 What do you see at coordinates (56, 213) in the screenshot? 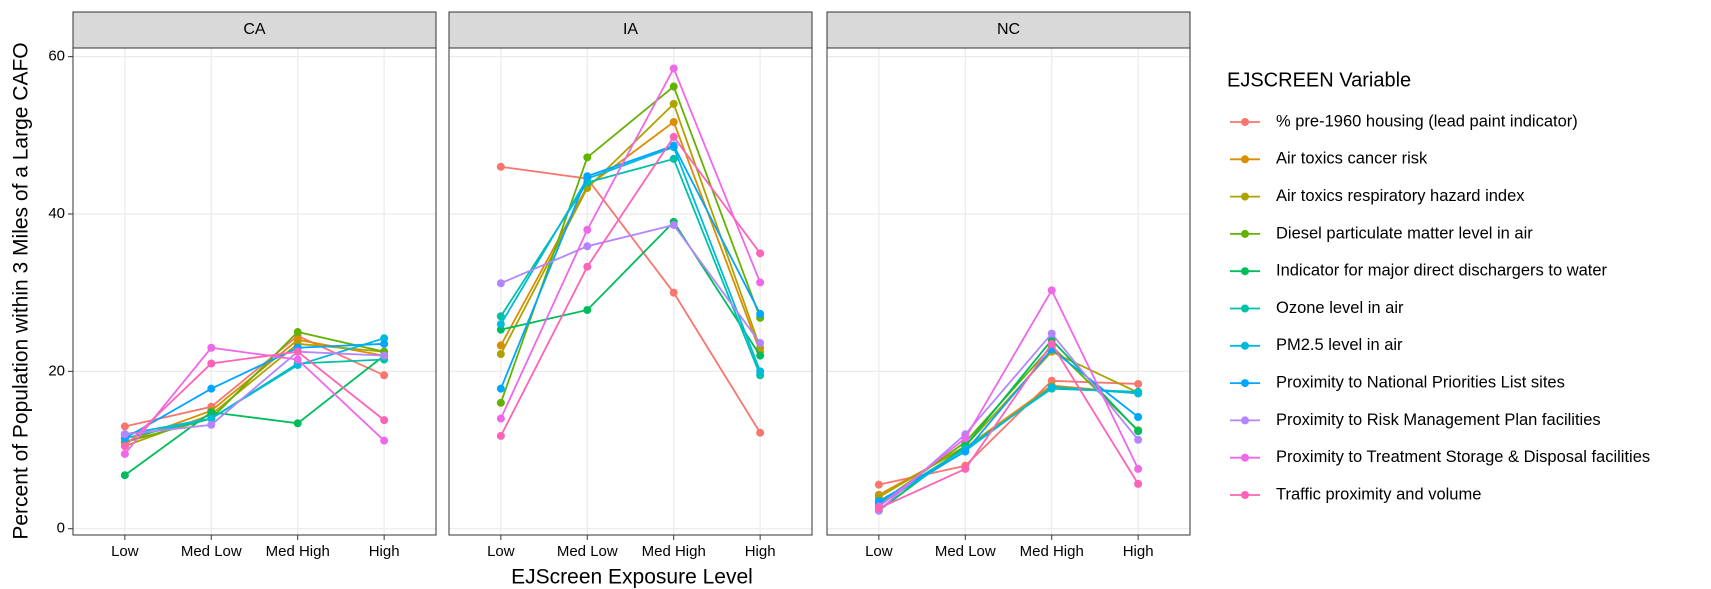
I see `y-tick-label: 40` at bounding box center [56, 213].